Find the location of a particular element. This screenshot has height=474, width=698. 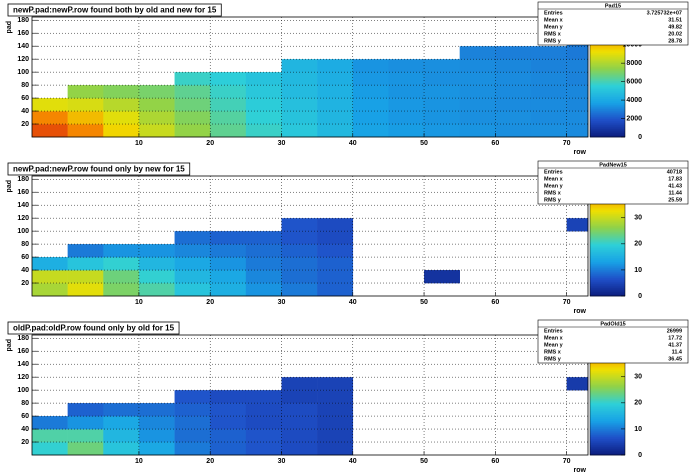

stats-name: PadOld15 is located at coordinates (612, 324).